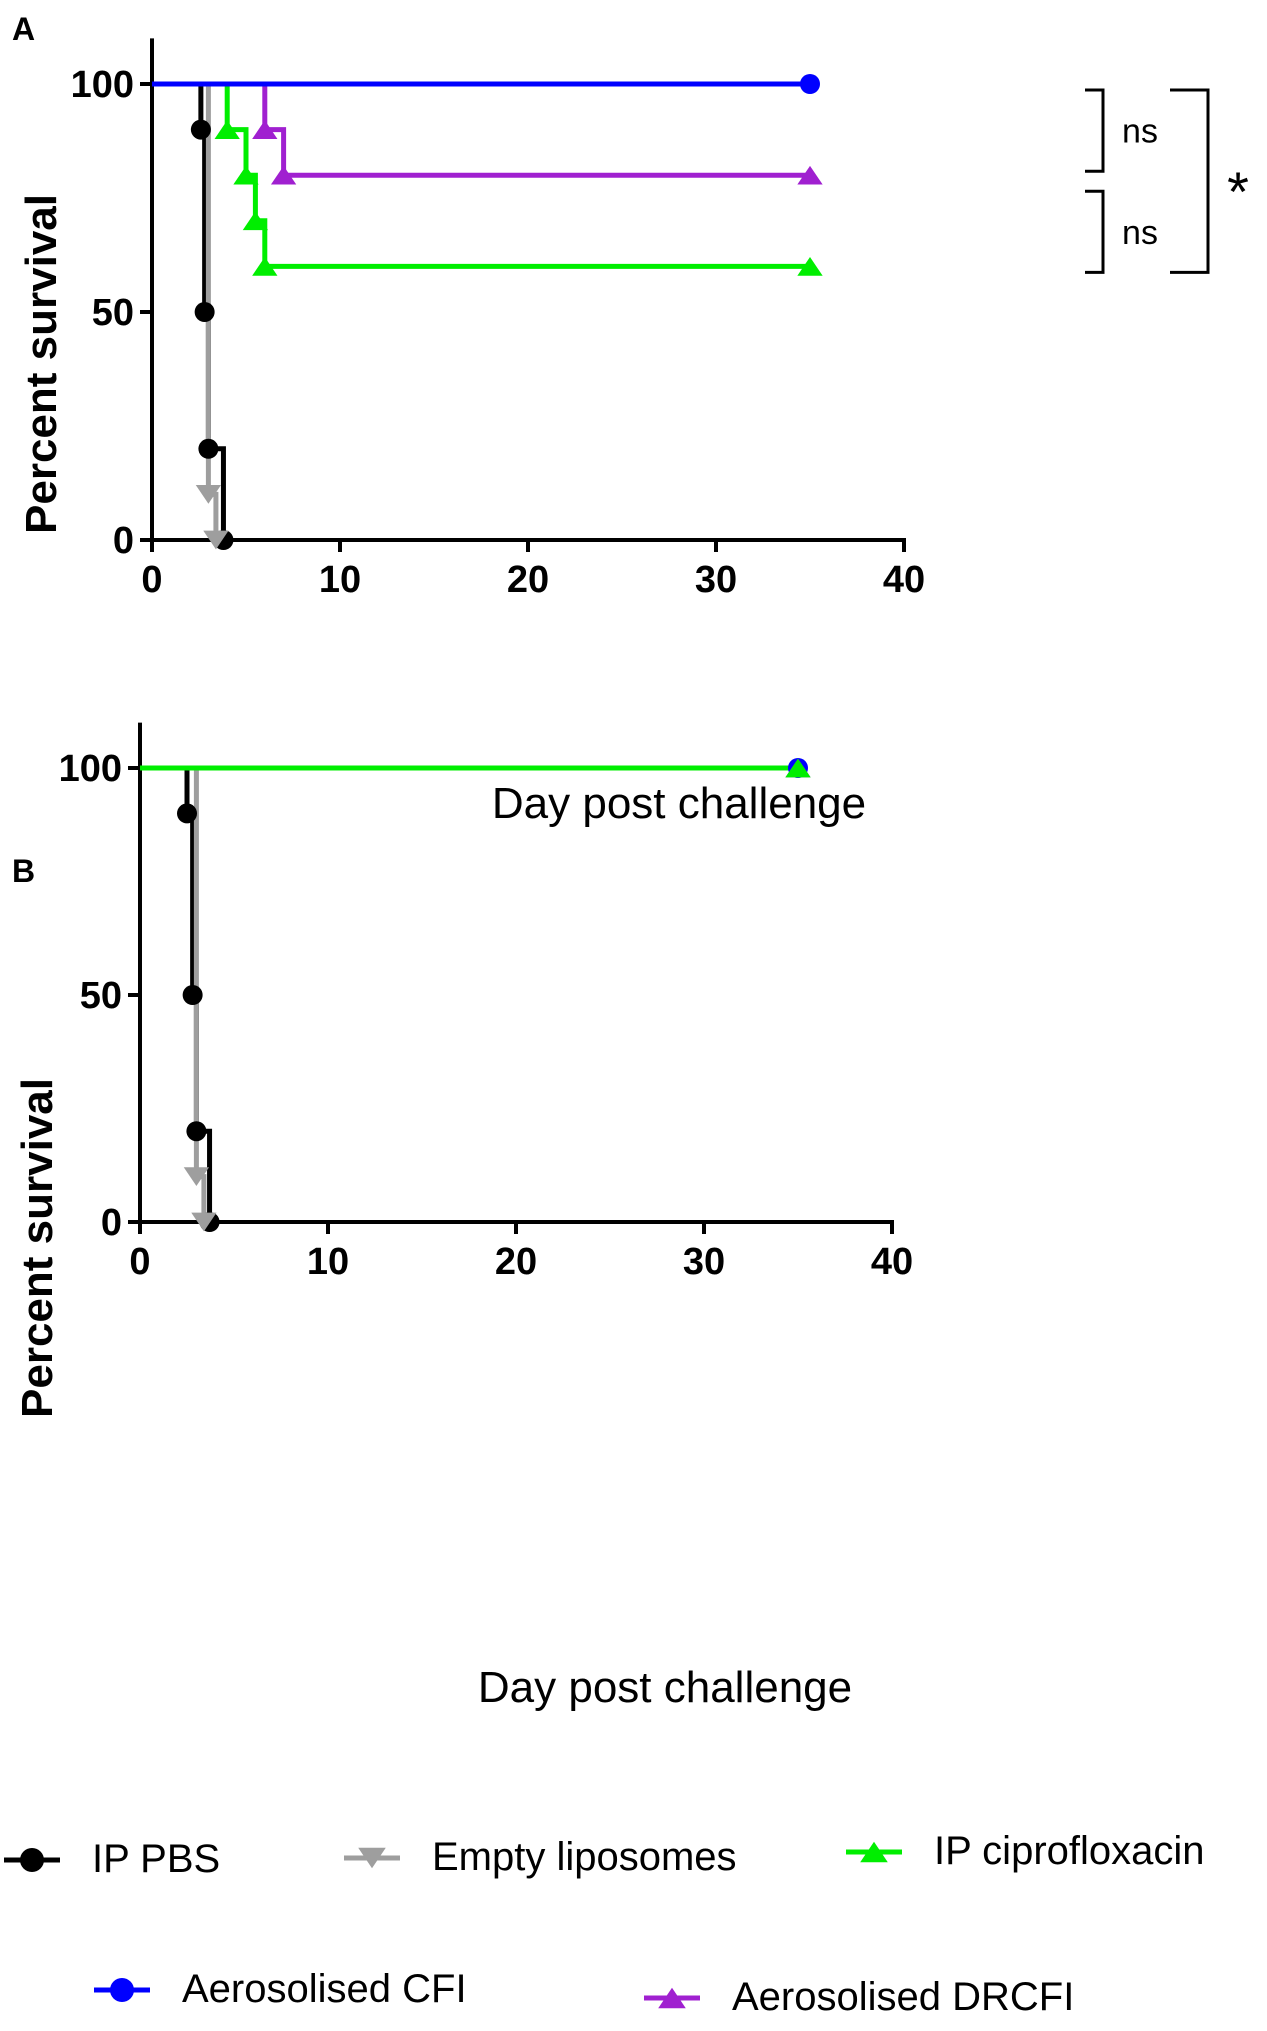 The width and height of the screenshot is (1267, 2031). Describe the element at coordinates (537, 152) in the screenshot. I see `markers-aerosolised-drcfi` at that location.